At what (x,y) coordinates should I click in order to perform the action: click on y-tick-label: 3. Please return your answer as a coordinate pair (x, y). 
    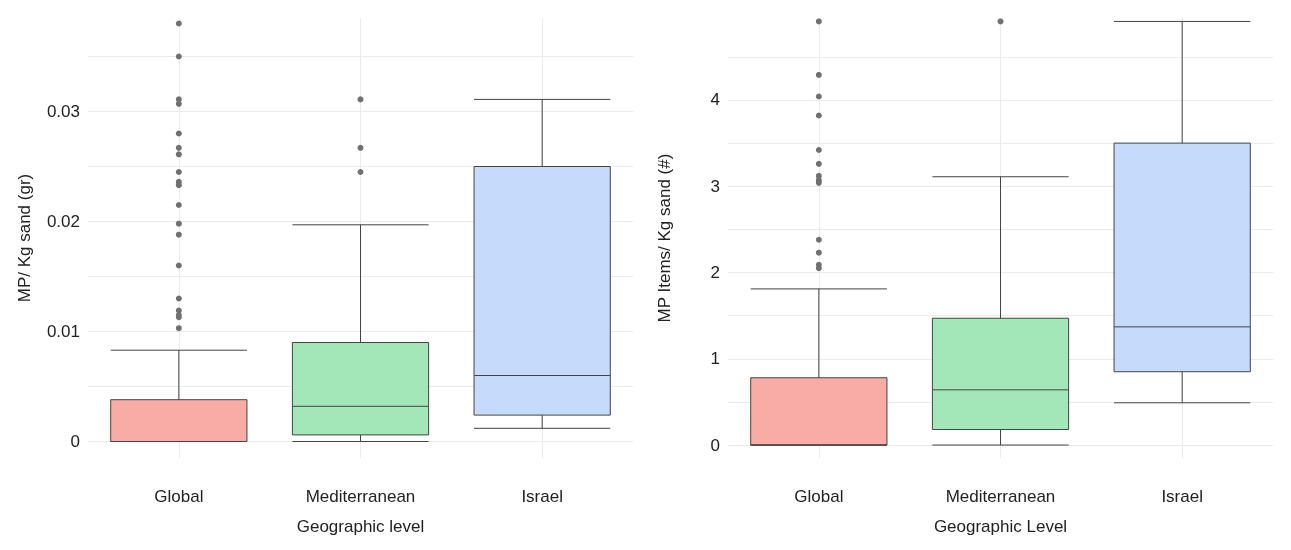
    Looking at the image, I should click on (715, 186).